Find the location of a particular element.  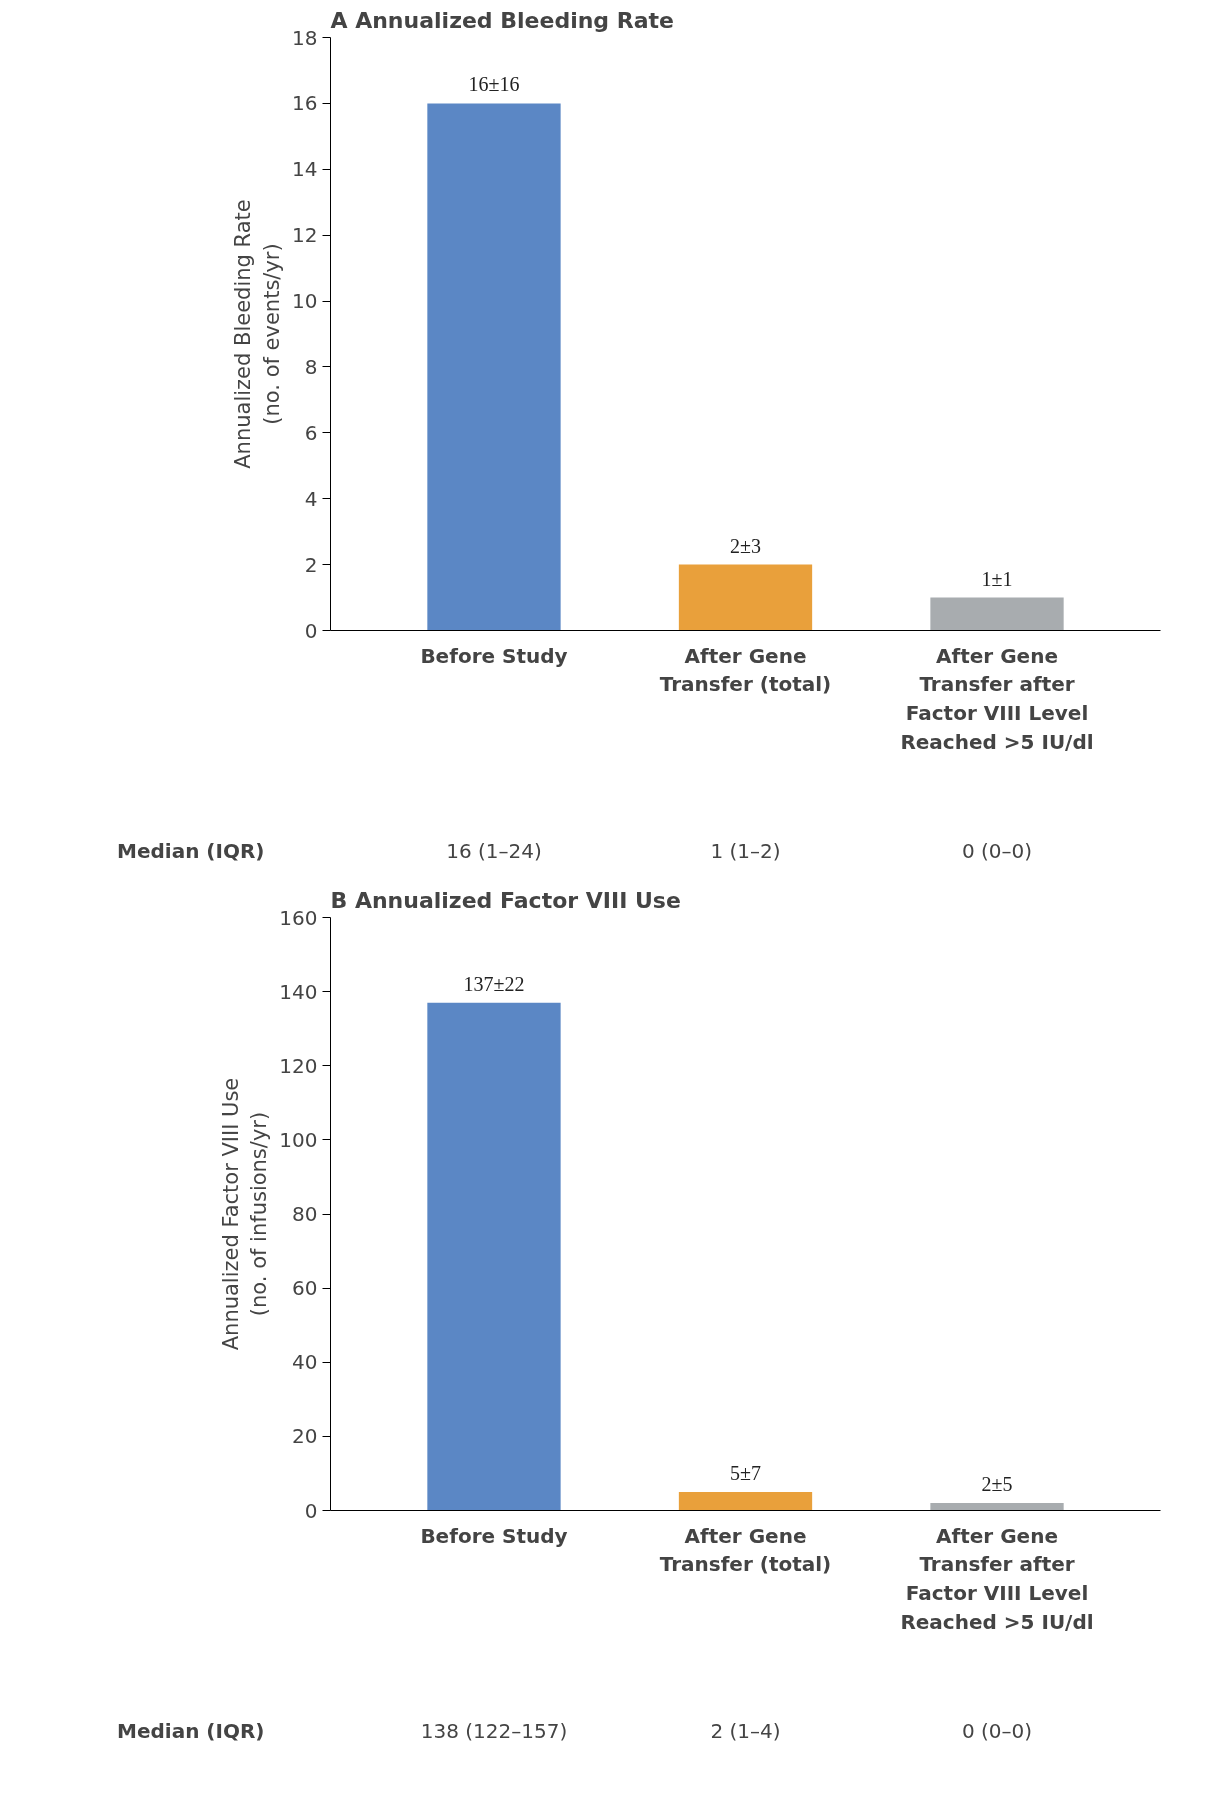

data-label: 1±1 is located at coordinates (997, 578).